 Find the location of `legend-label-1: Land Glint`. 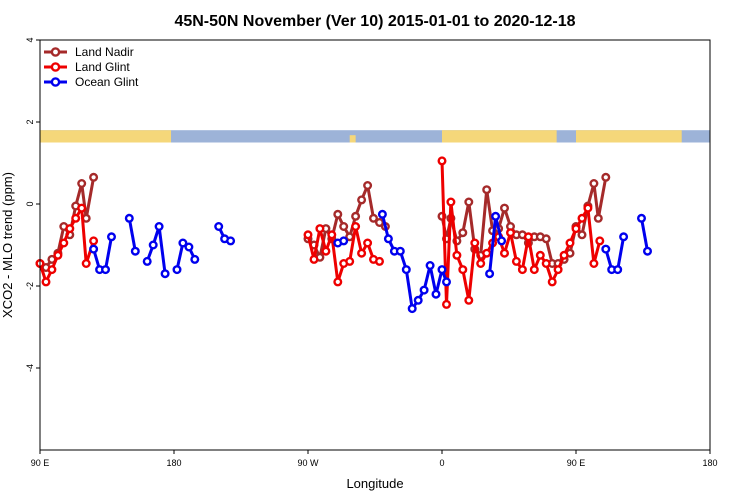

legend-label-1: Land Glint is located at coordinates (102, 67).